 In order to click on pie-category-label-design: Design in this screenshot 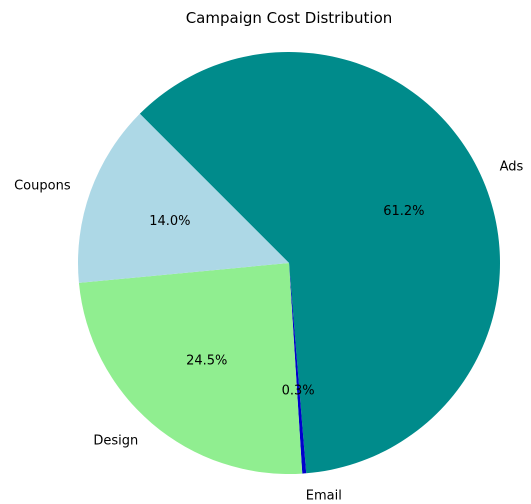, I will do `click(115, 440)`.